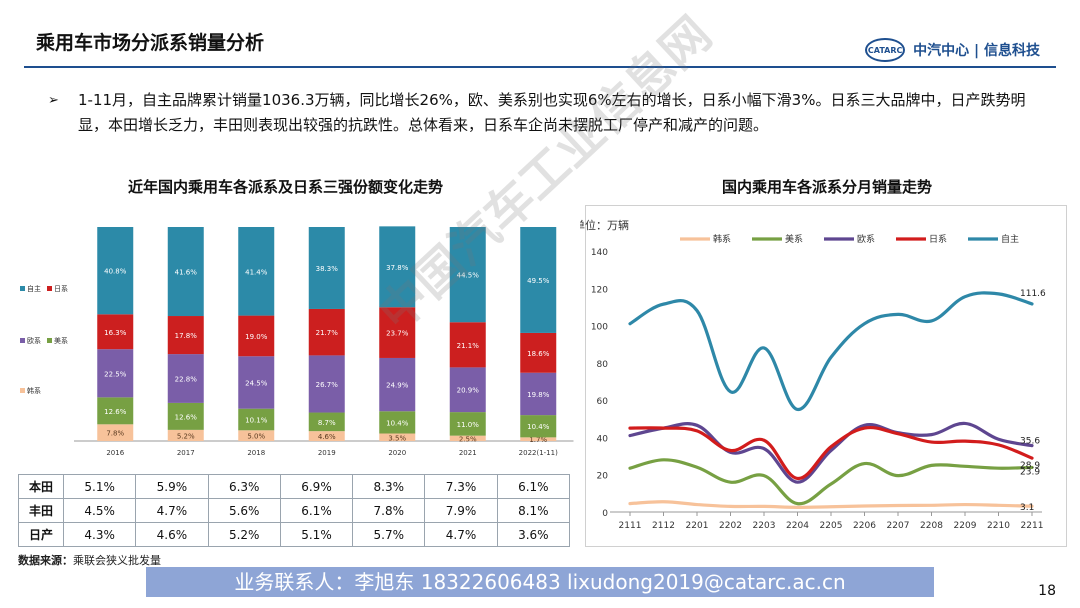 This screenshot has height=608, width=1080. What do you see at coordinates (603, 477) in the screenshot?
I see `line-y-tick-20: 20` at bounding box center [603, 477].